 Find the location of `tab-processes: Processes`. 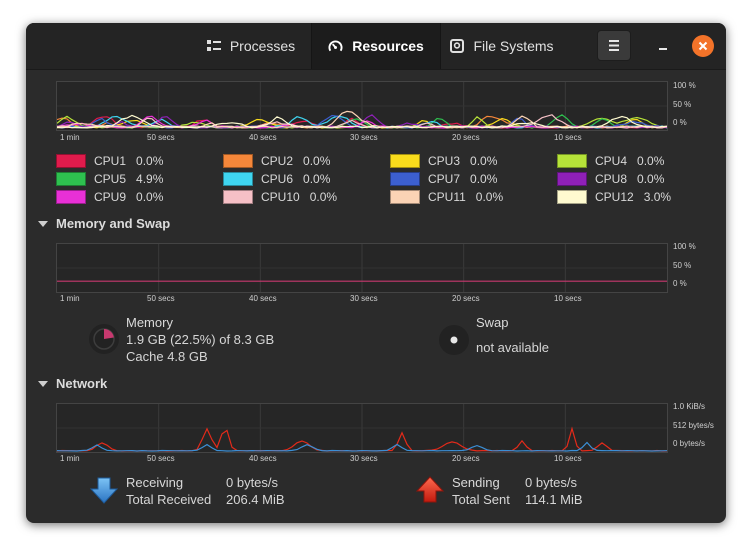

tab-processes: Processes is located at coordinates (251, 46).